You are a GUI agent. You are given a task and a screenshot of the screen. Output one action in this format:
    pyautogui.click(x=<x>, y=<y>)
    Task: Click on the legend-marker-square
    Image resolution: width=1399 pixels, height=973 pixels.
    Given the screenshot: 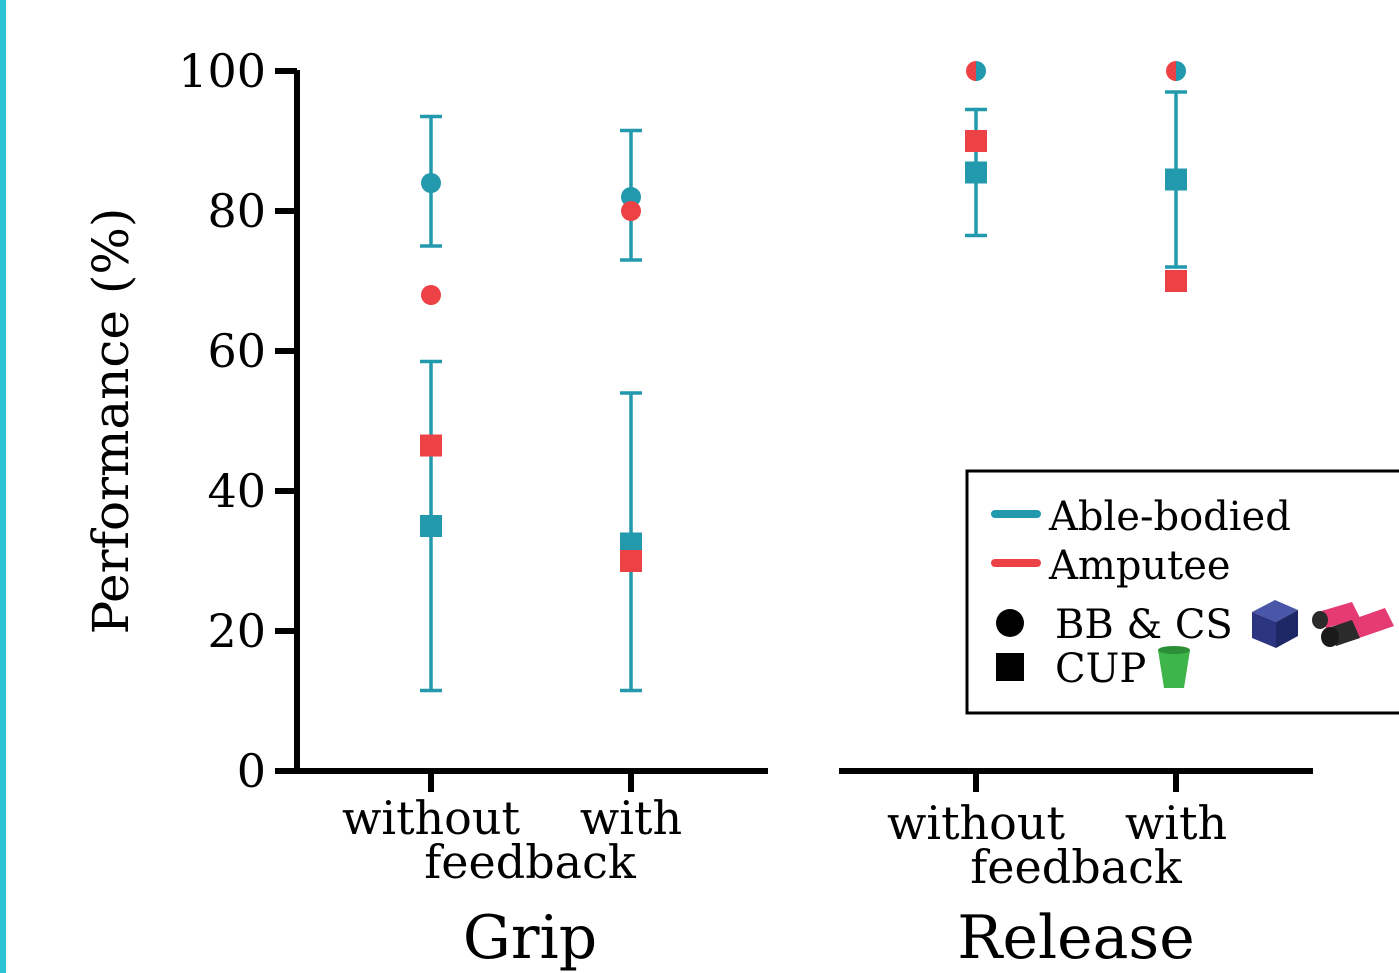 What is the action you would take?
    pyautogui.click(x=1010, y=667)
    